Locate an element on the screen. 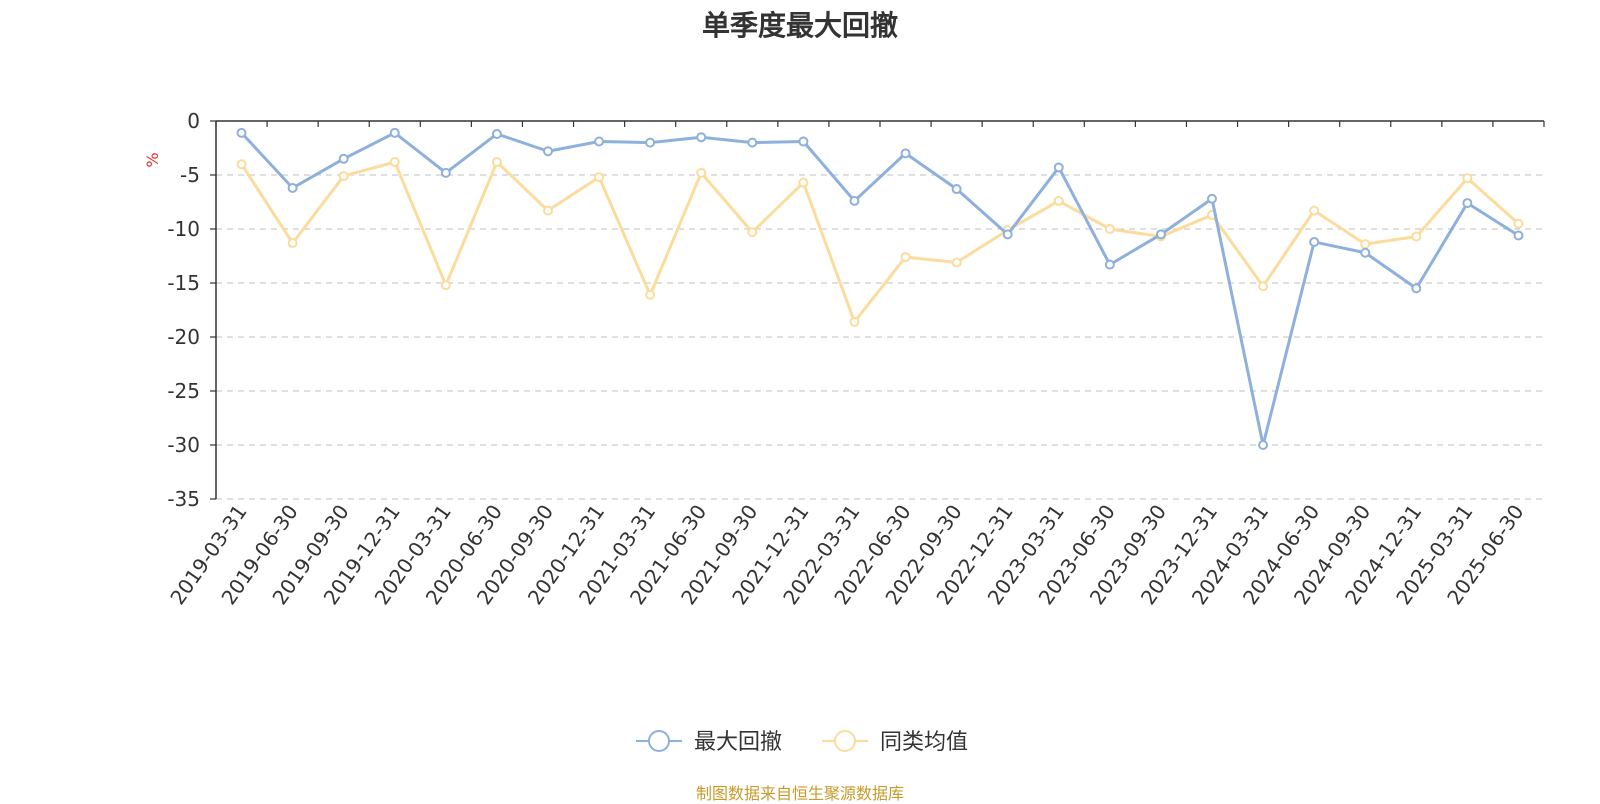  y-tick-label: -5 is located at coordinates (190, 175).